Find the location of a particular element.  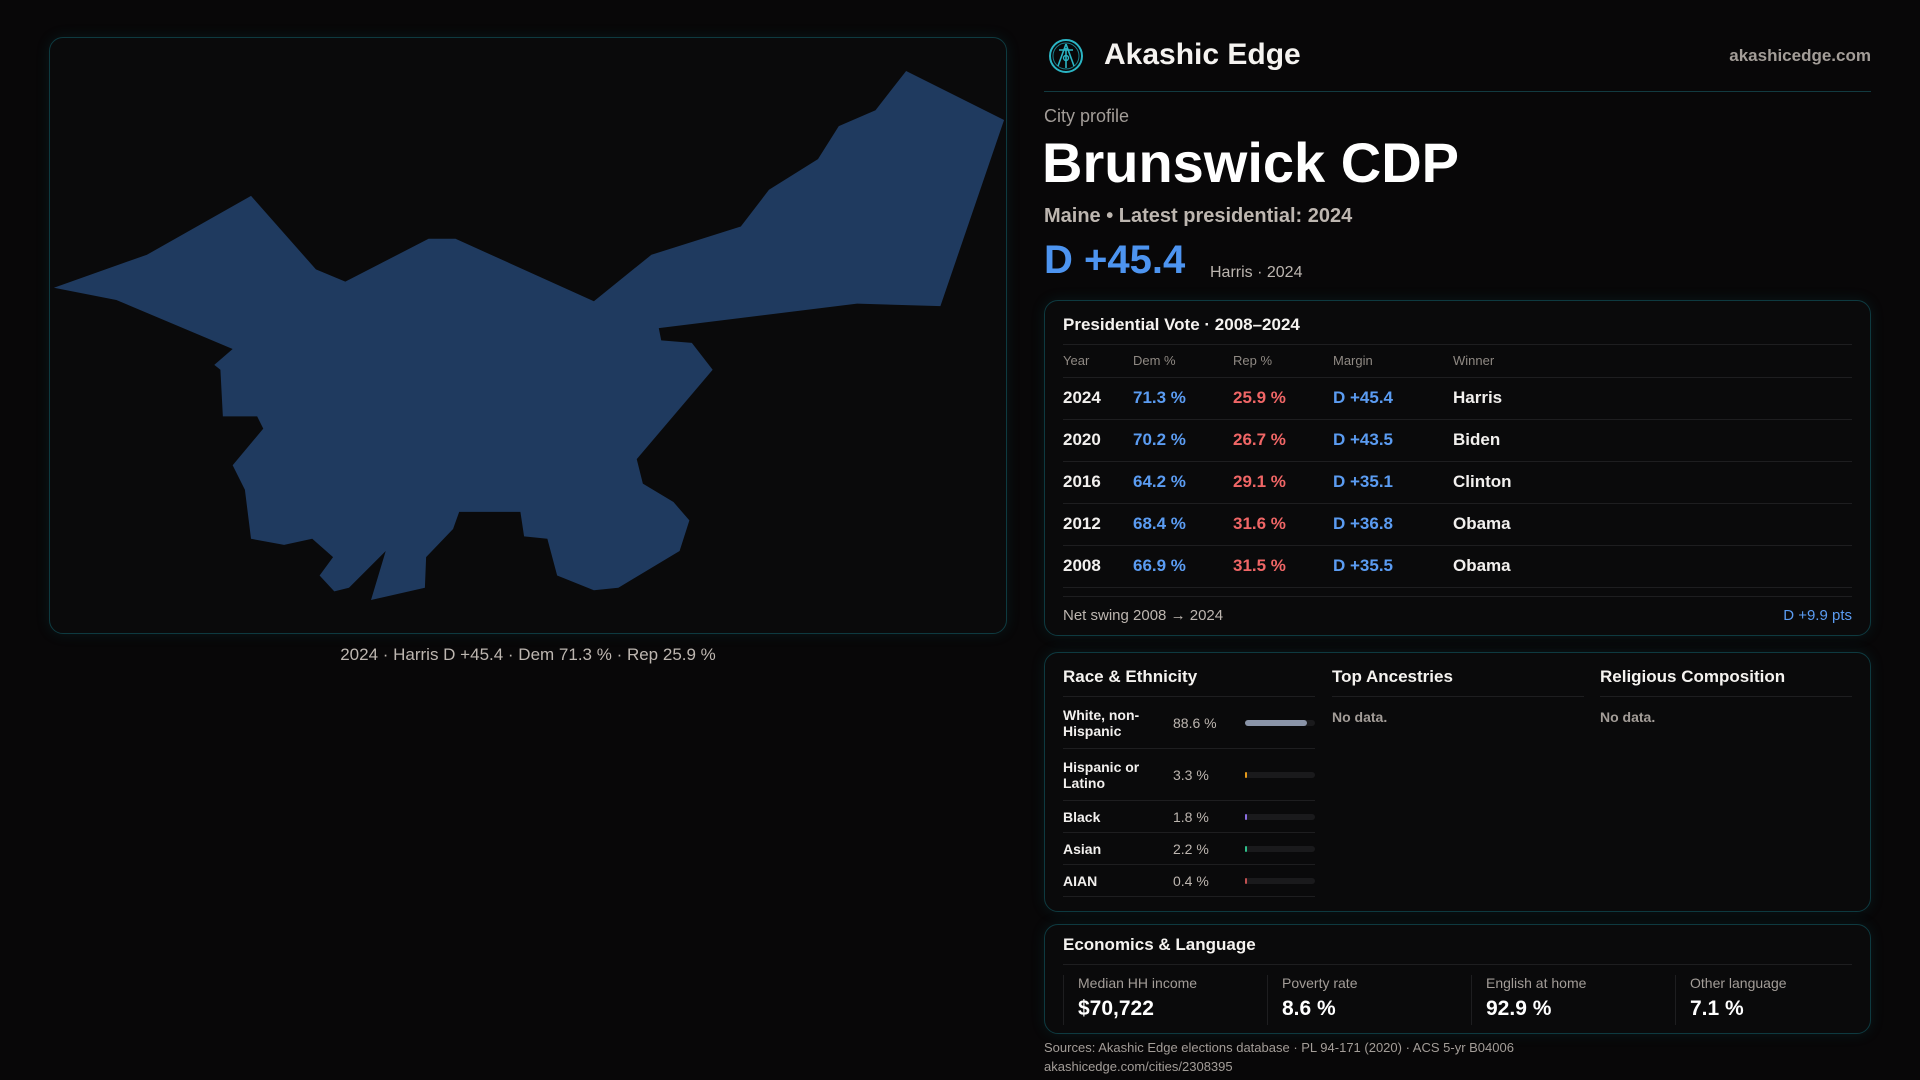

ancestries-section: Top Ancestries No data. is located at coordinates (1458, 696).